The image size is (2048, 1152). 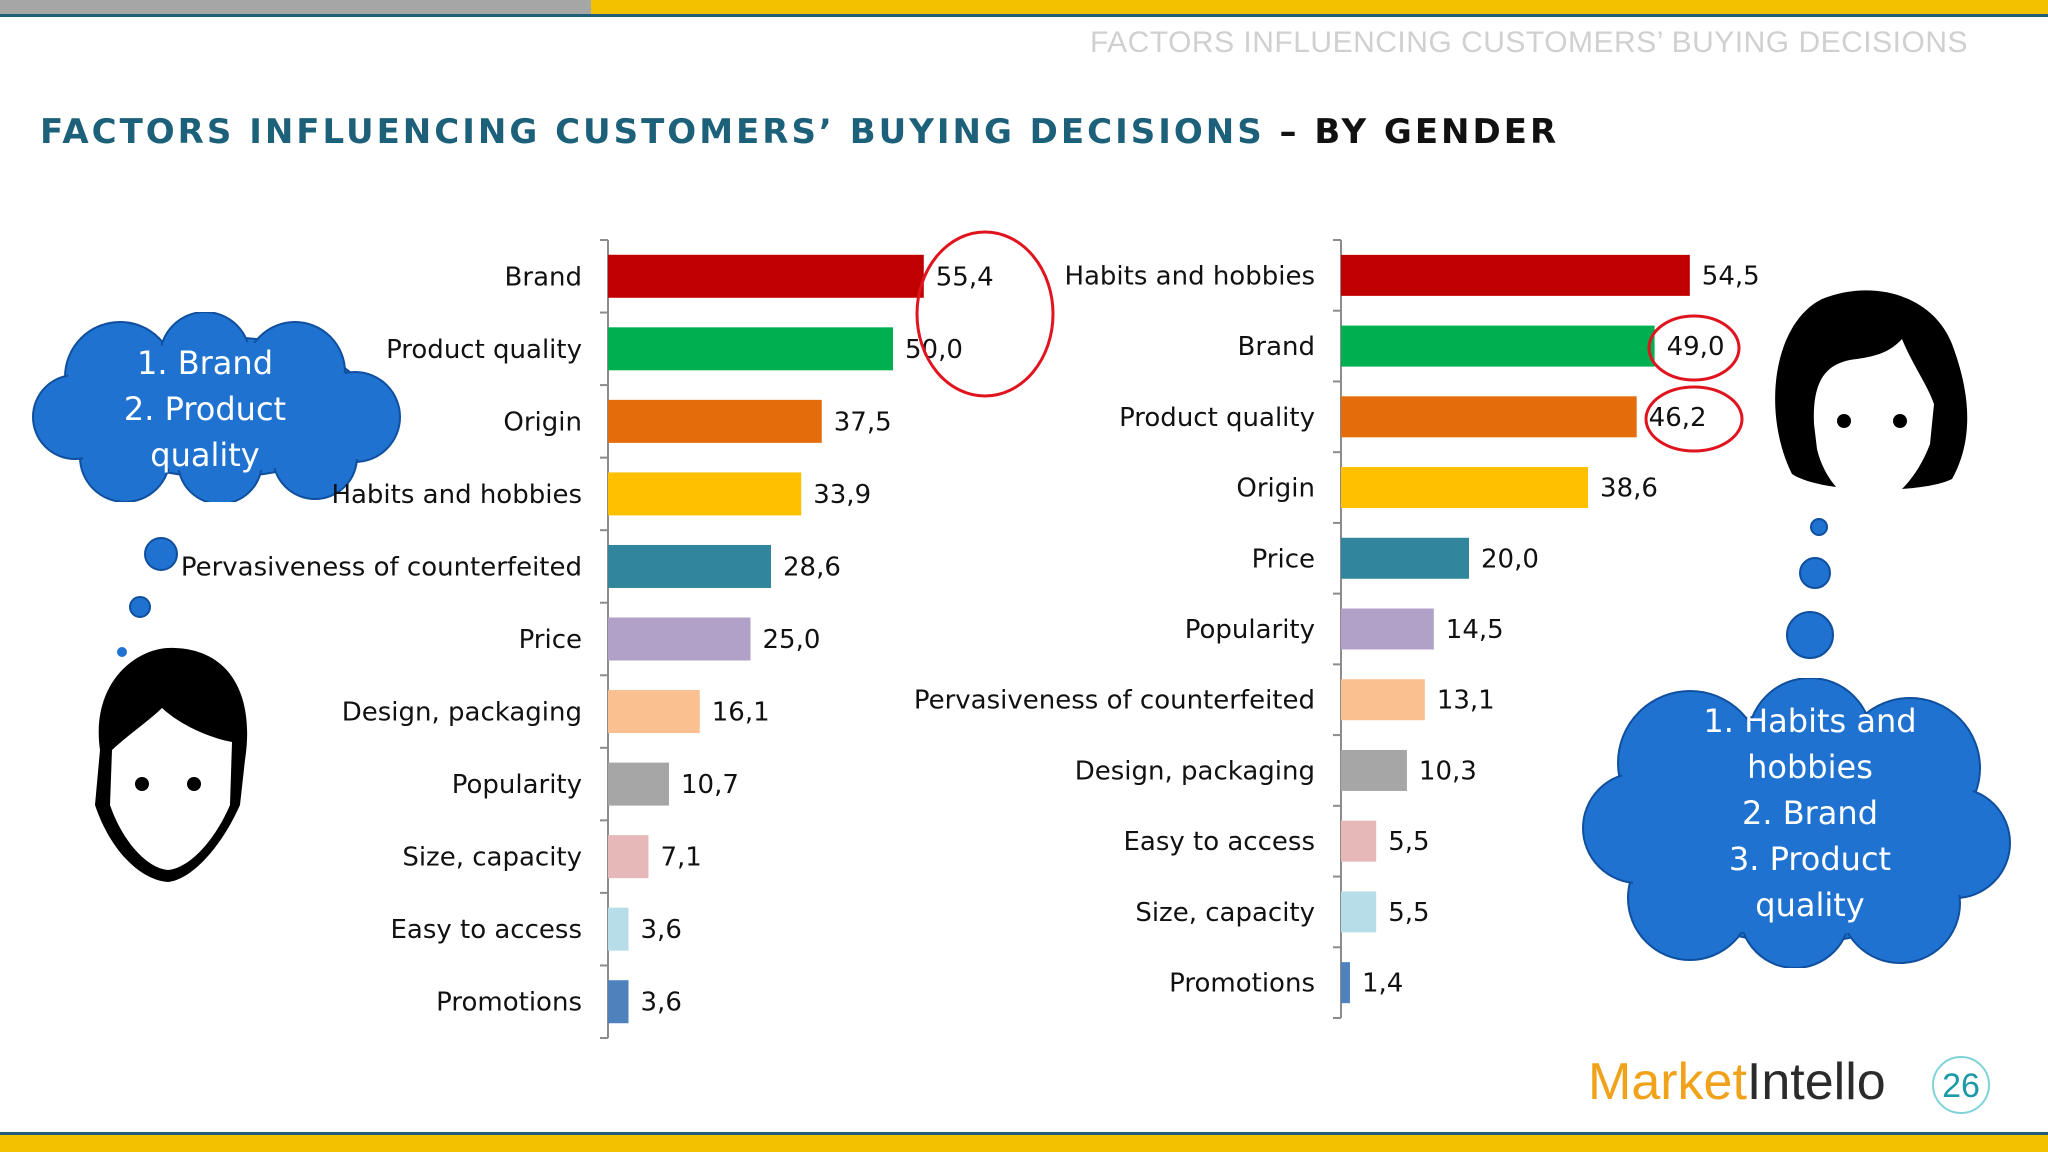 I want to click on male-thought-cloud, so click(x=216, y=407).